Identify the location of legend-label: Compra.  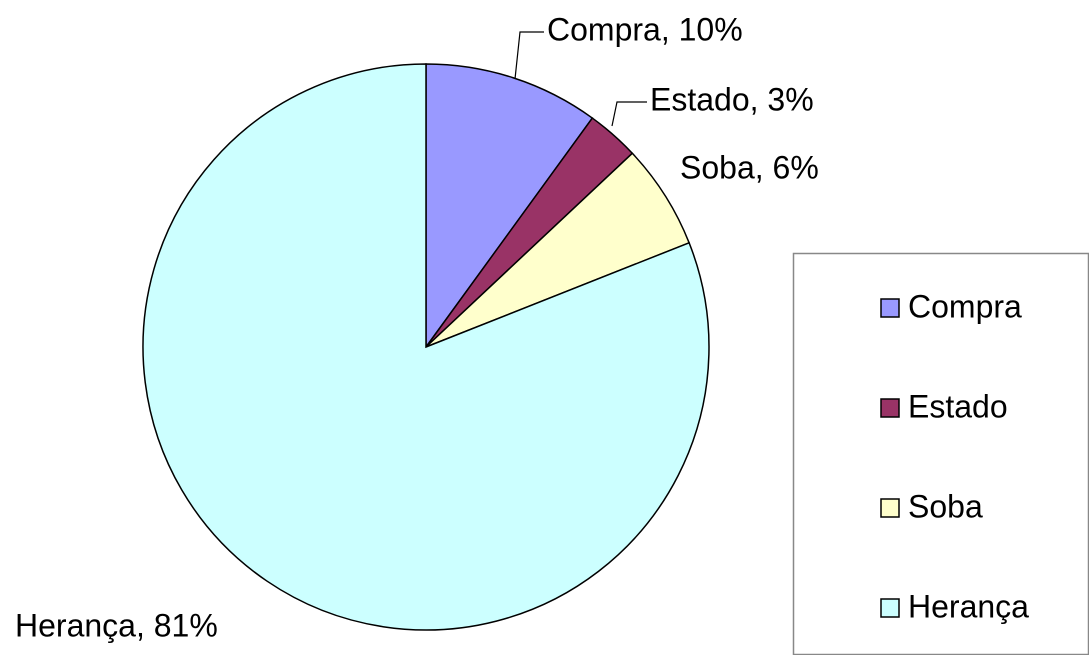
(965, 306).